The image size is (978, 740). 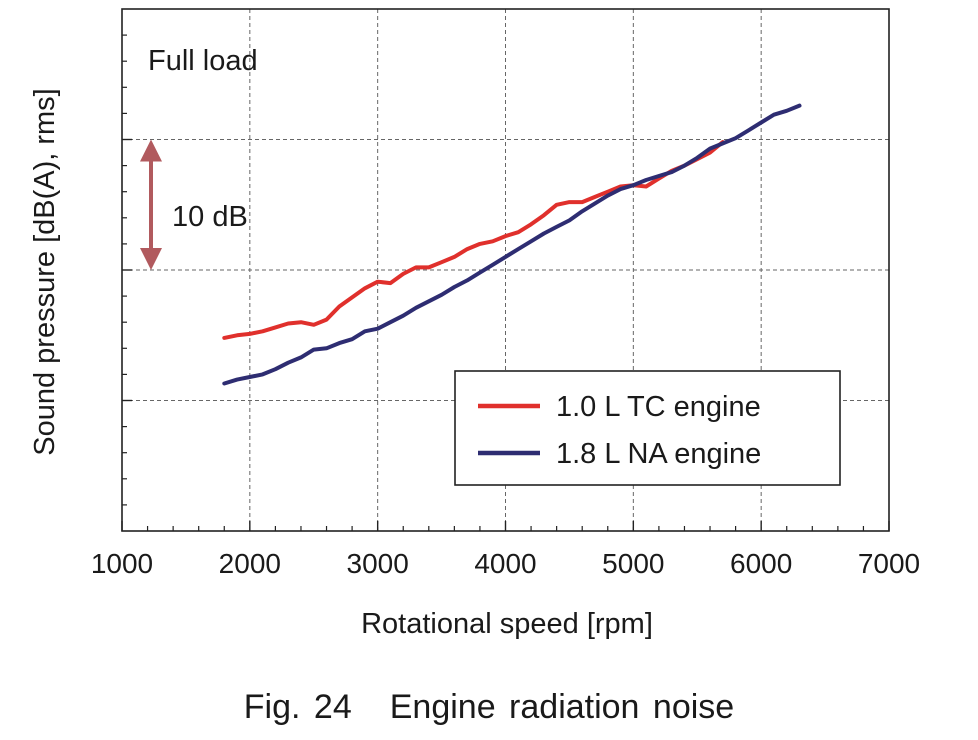 I want to click on x-axis-title: Rotational speed [rpm], so click(x=507, y=624).